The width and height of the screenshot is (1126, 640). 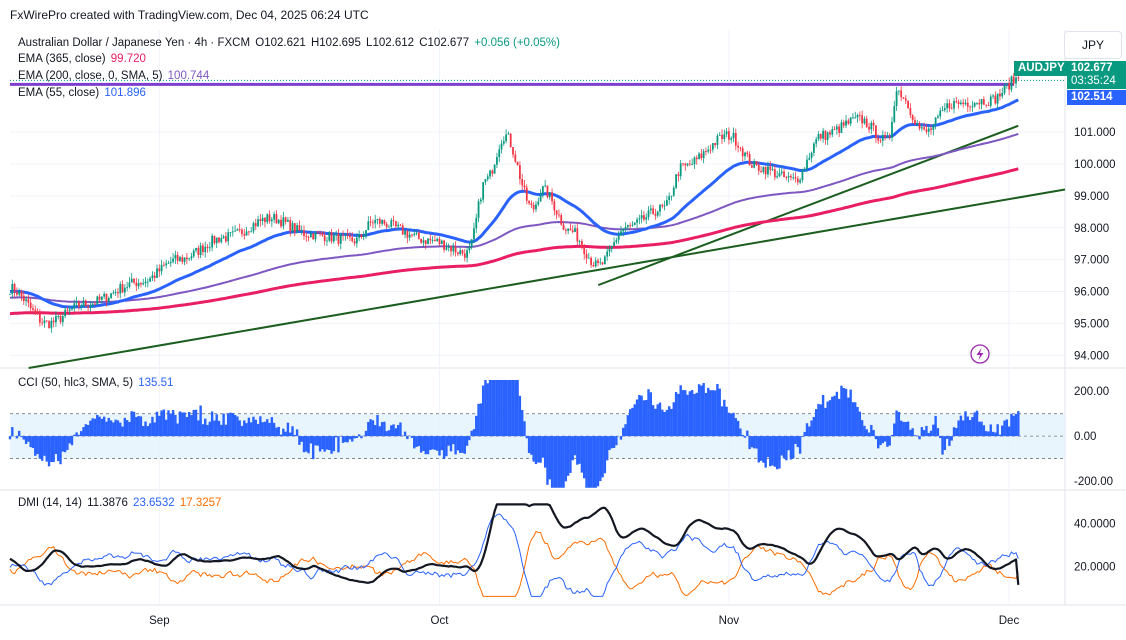 What do you see at coordinates (444, 43) in the screenshot?
I see `close-value: C102.677` at bounding box center [444, 43].